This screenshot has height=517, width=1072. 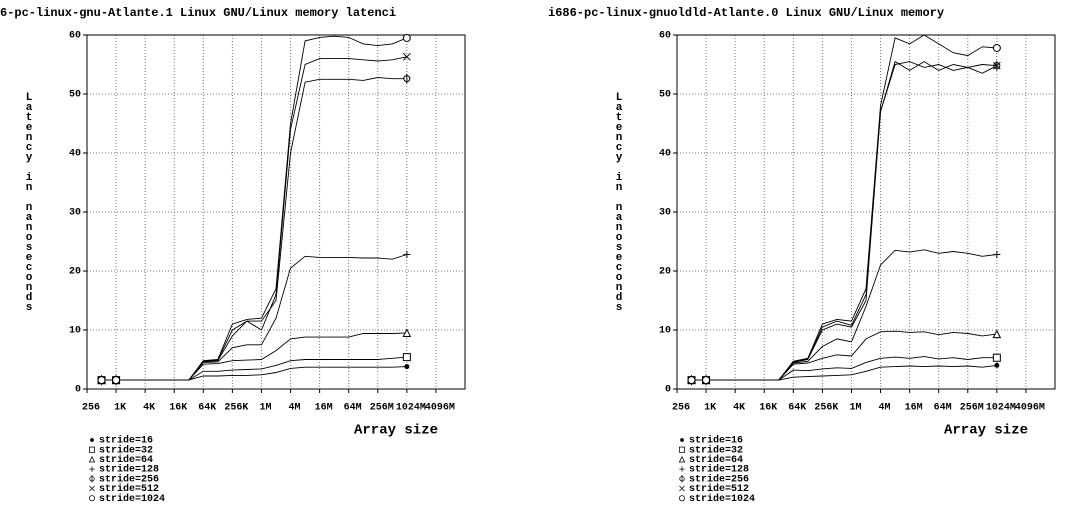 What do you see at coordinates (129, 479) in the screenshot?
I see `legend-label: stride=256` at bounding box center [129, 479].